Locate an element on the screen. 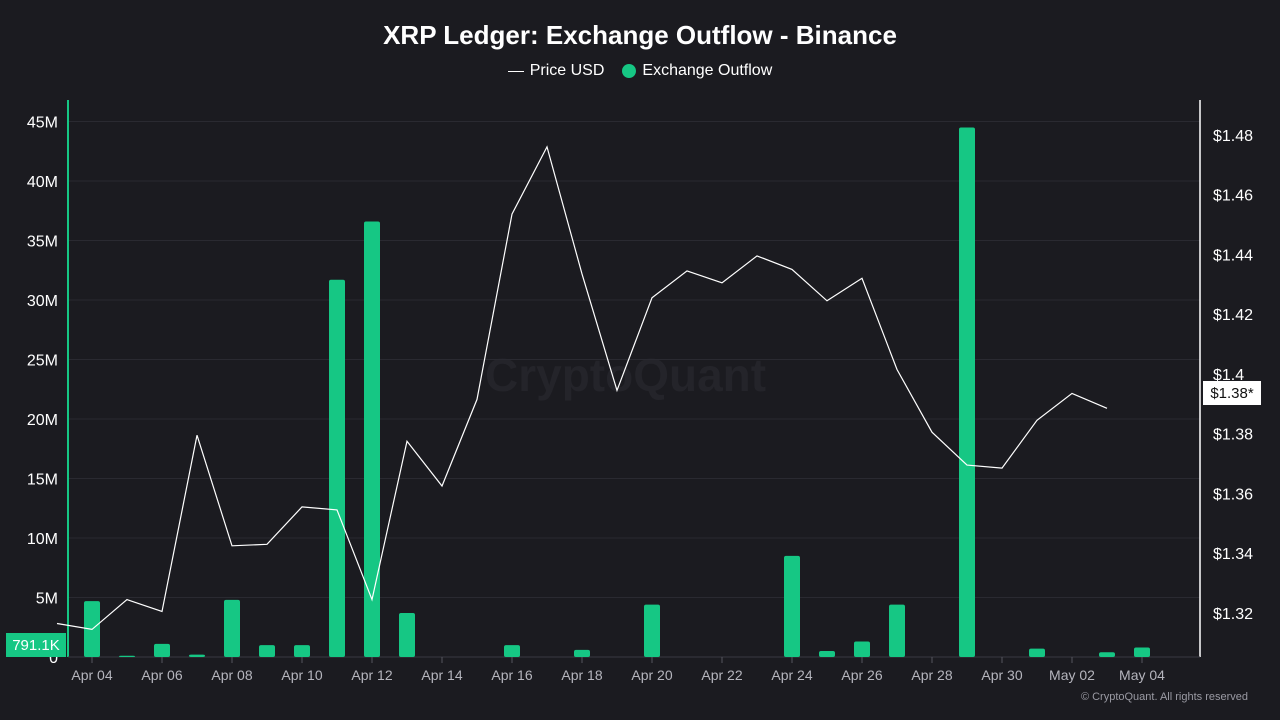  x-tick-label: Apr 26 is located at coordinates (861, 675).